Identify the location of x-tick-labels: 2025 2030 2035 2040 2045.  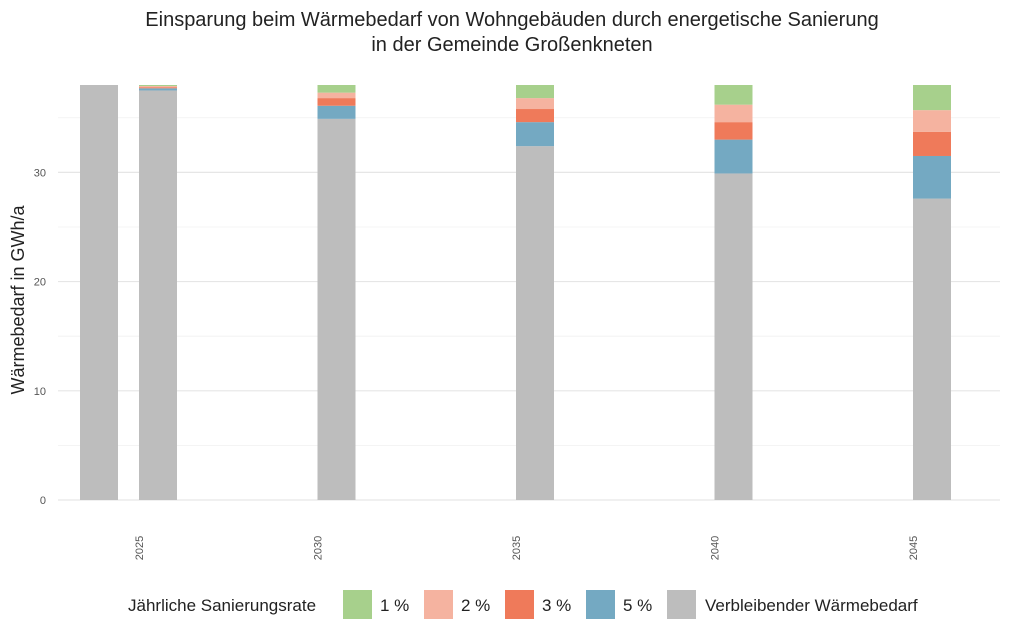
(527, 548).